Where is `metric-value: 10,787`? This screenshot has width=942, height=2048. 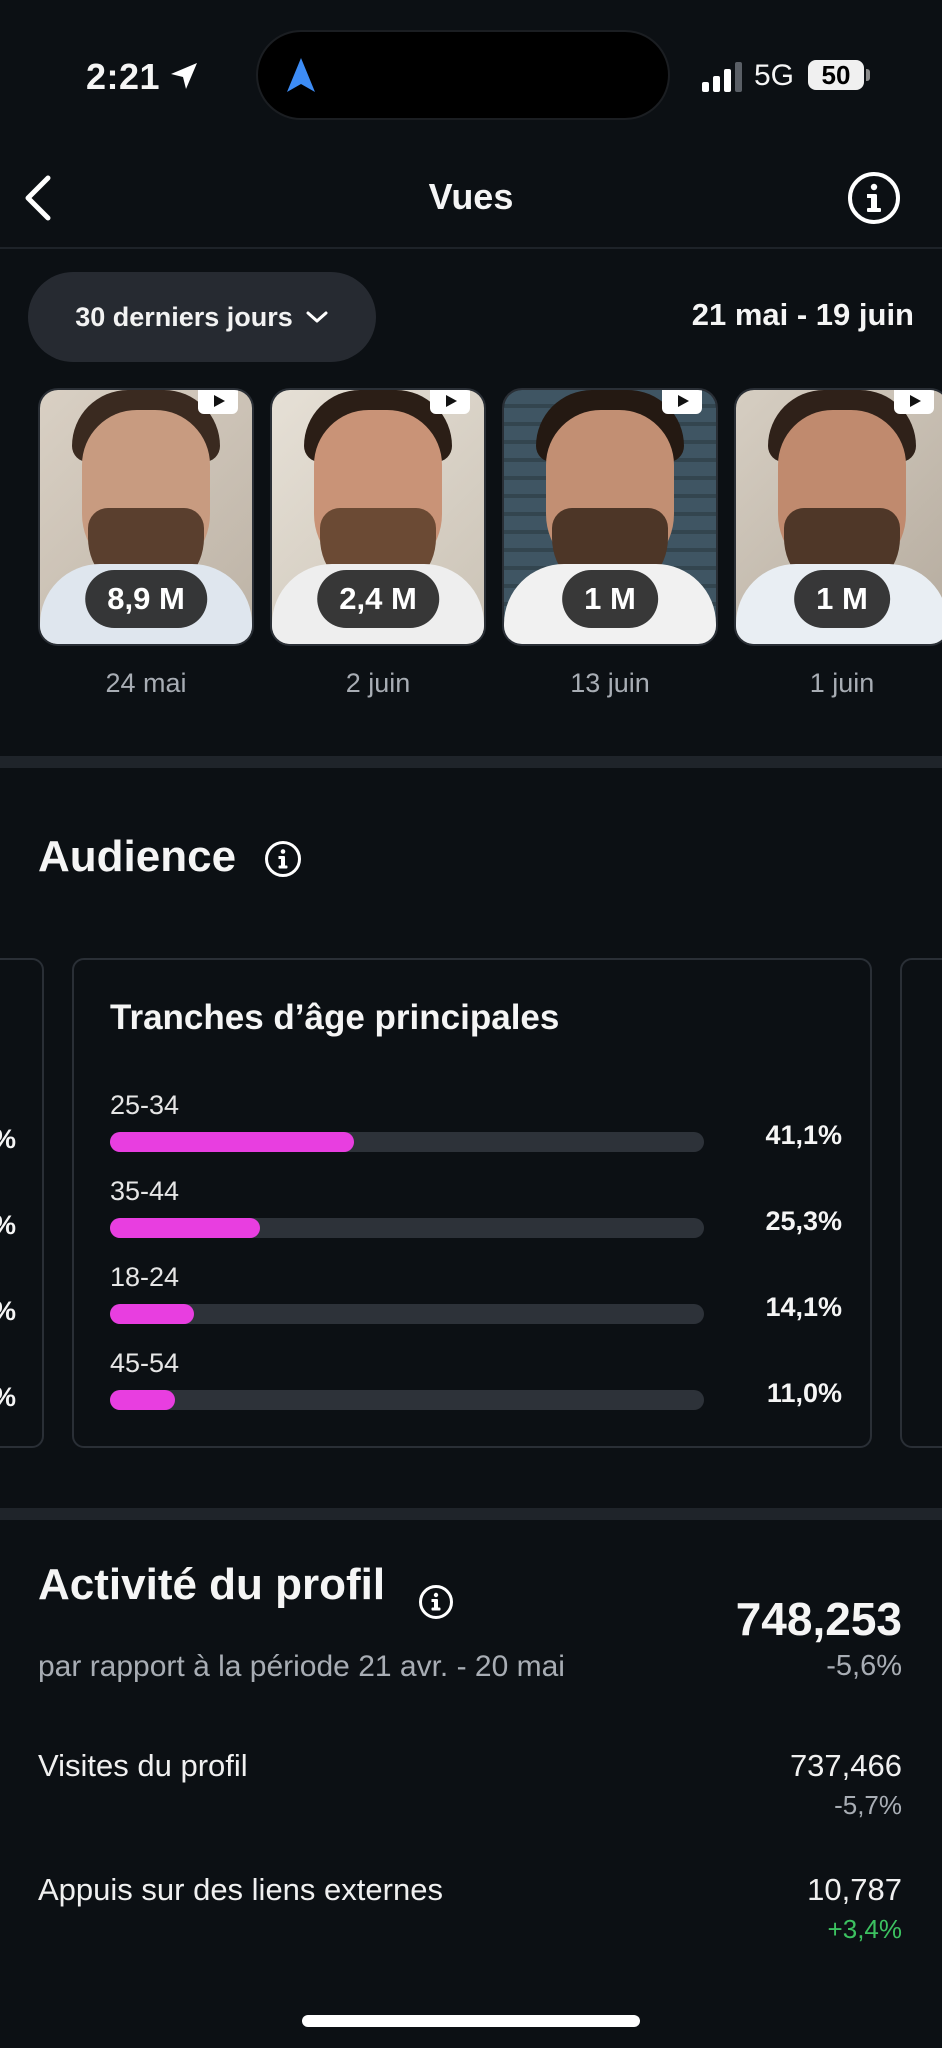 metric-value: 10,787 is located at coordinates (854, 1889).